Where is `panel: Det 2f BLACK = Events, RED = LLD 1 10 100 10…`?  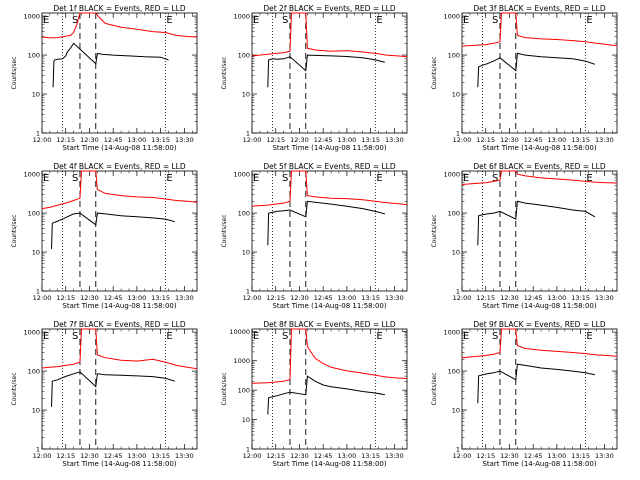 panel: Det 2f BLACK = Events, RED = LLD 1 10 100 10… is located at coordinates (314, 78).